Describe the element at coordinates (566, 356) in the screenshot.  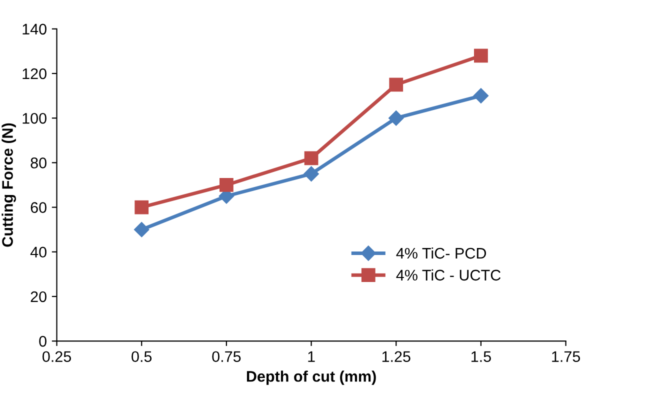
I see `x-tick-label: 1.75` at that location.